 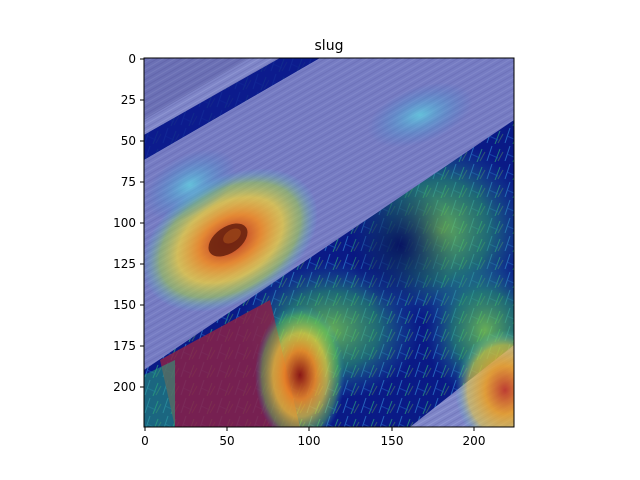 I want to click on y-tick-label: 50, so click(x=128, y=141).